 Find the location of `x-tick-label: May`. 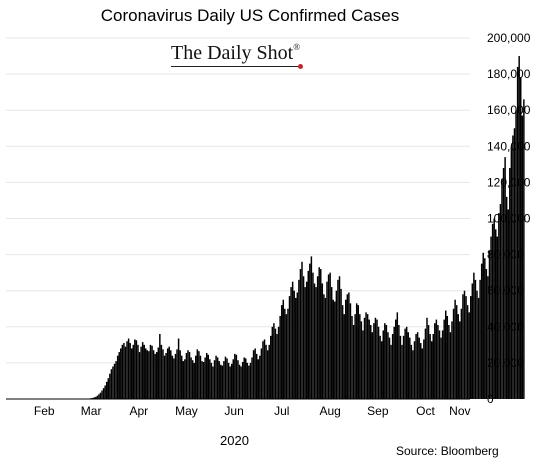

x-tick-label: May is located at coordinates (186, 411).